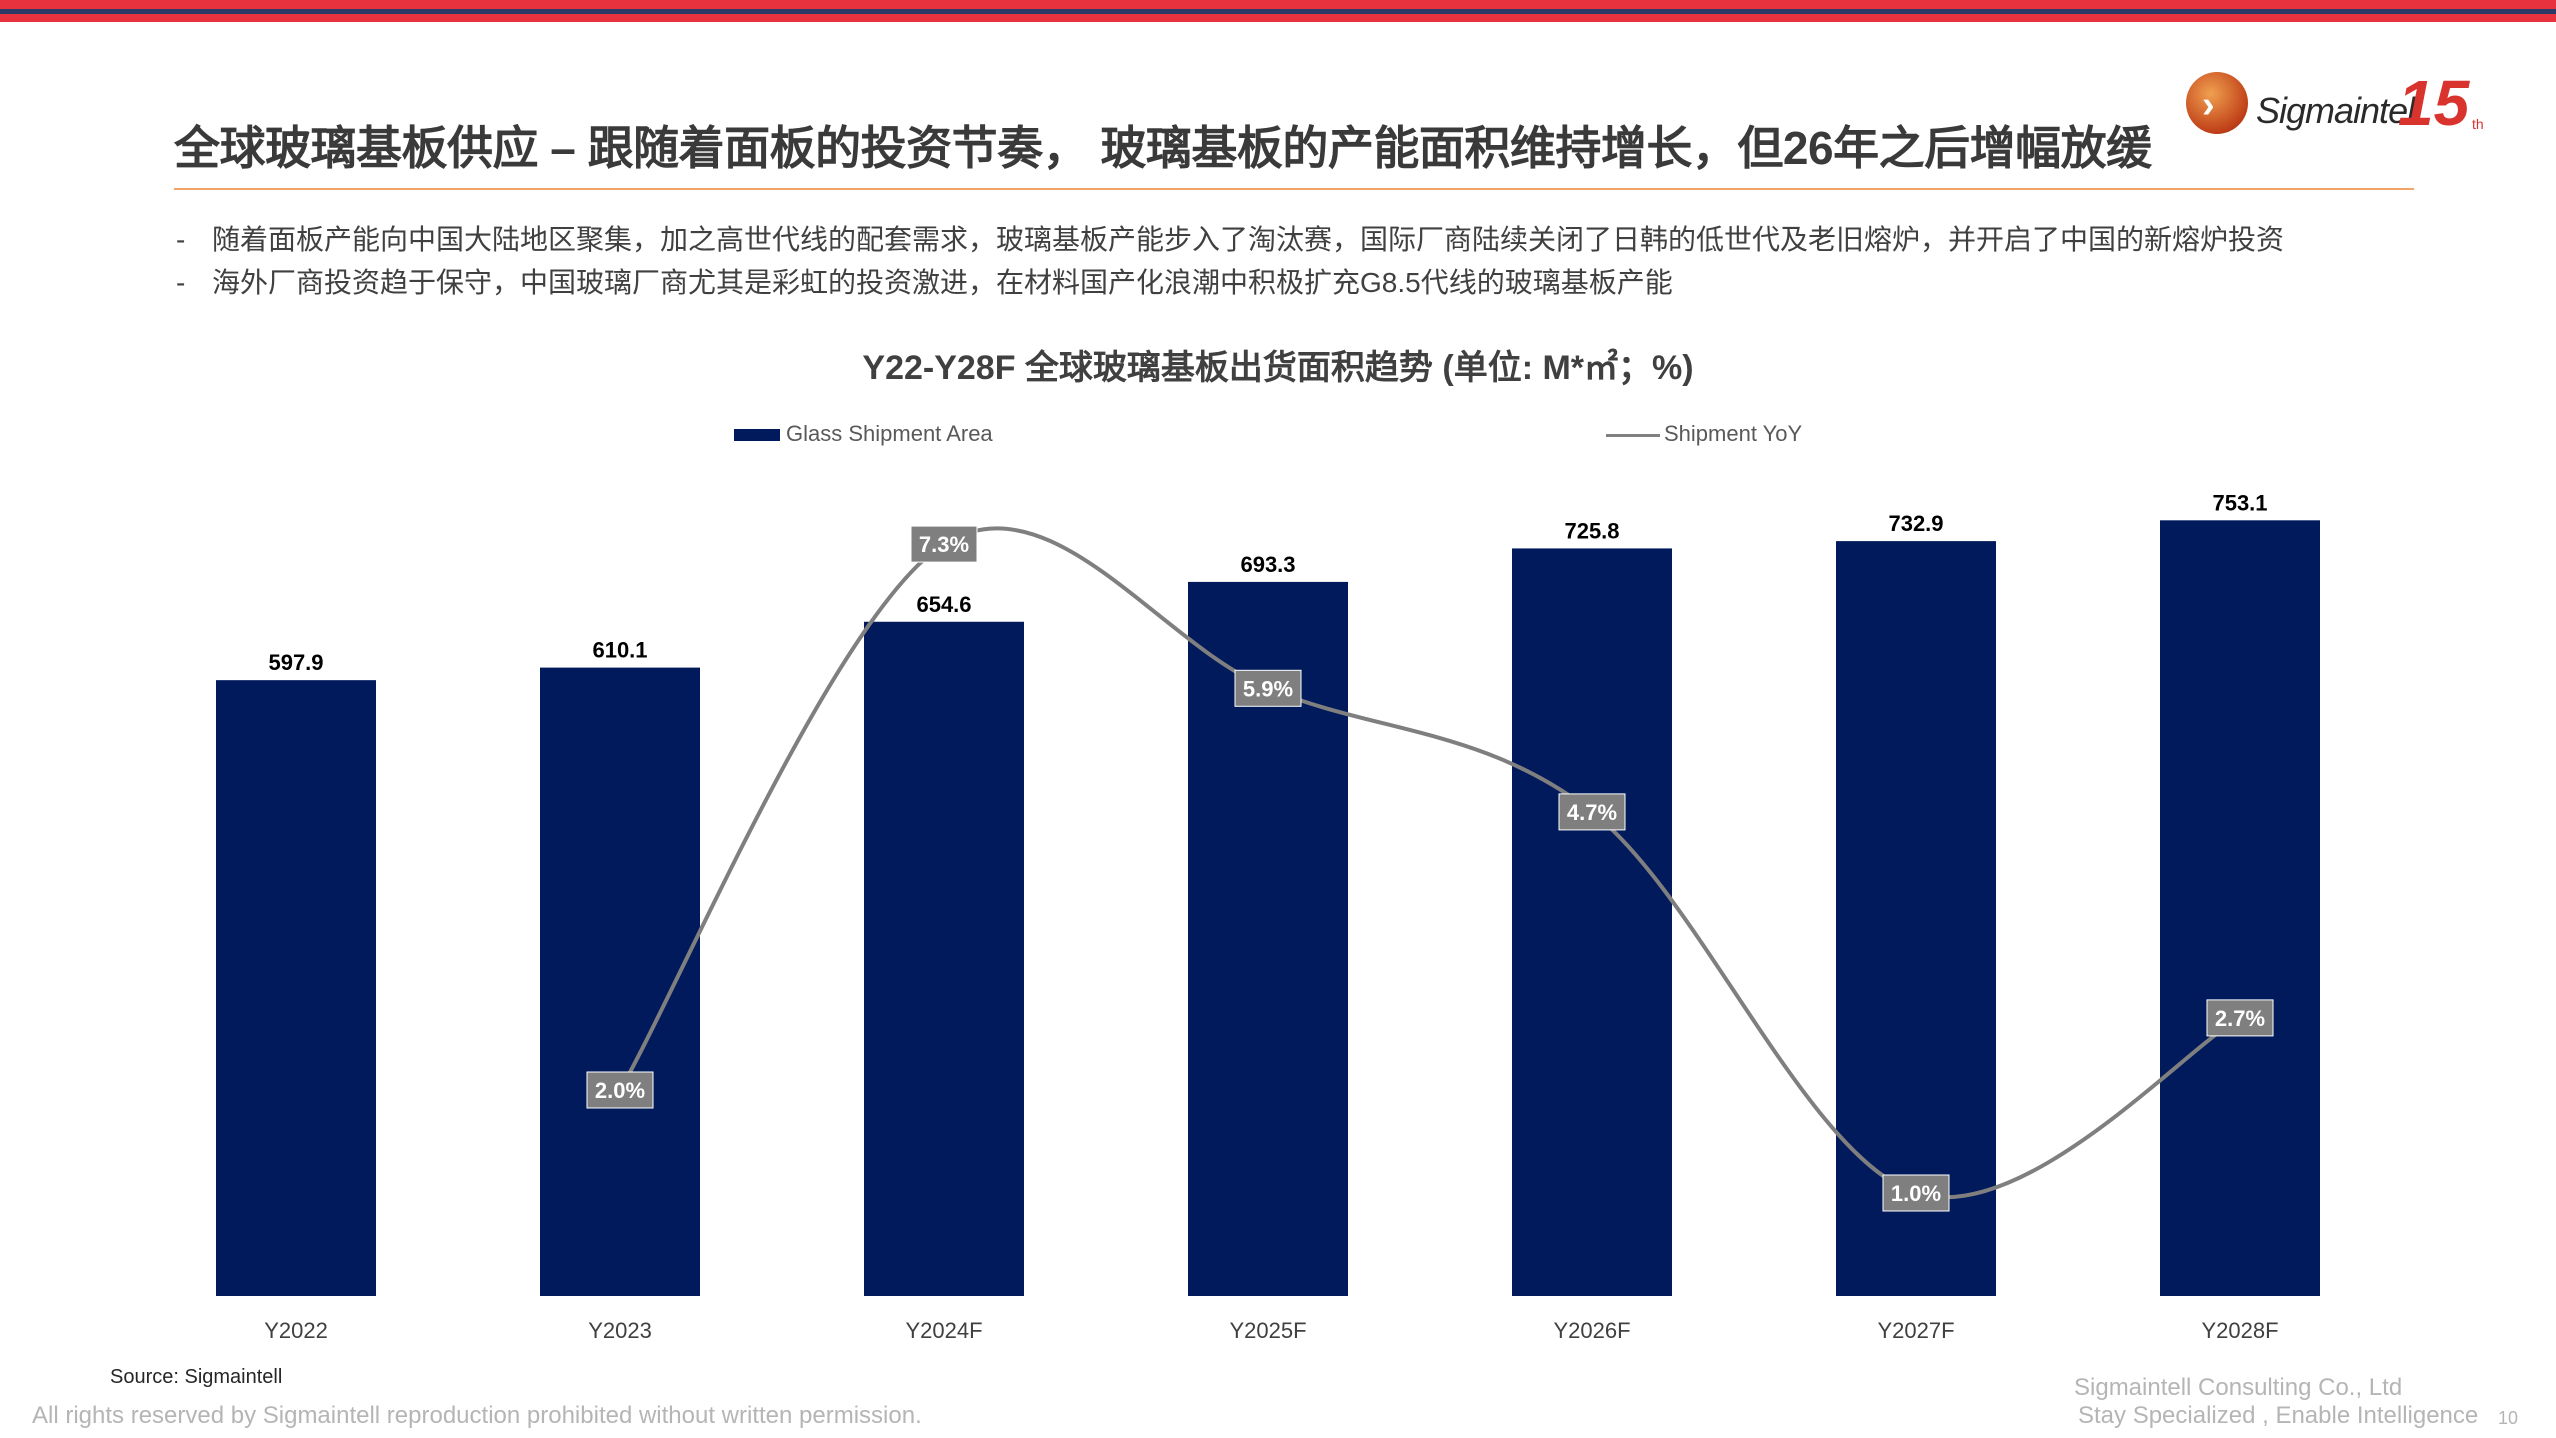 Image resolution: width=2556 pixels, height=1438 pixels. I want to click on brand-logo: › Sigmaintell 15 th, so click(2341, 106).